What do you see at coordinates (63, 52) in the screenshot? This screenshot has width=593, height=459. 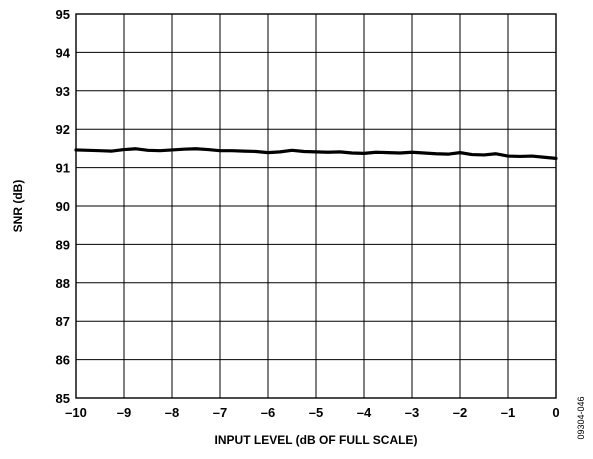 I see `y-tick-label: 94` at bounding box center [63, 52].